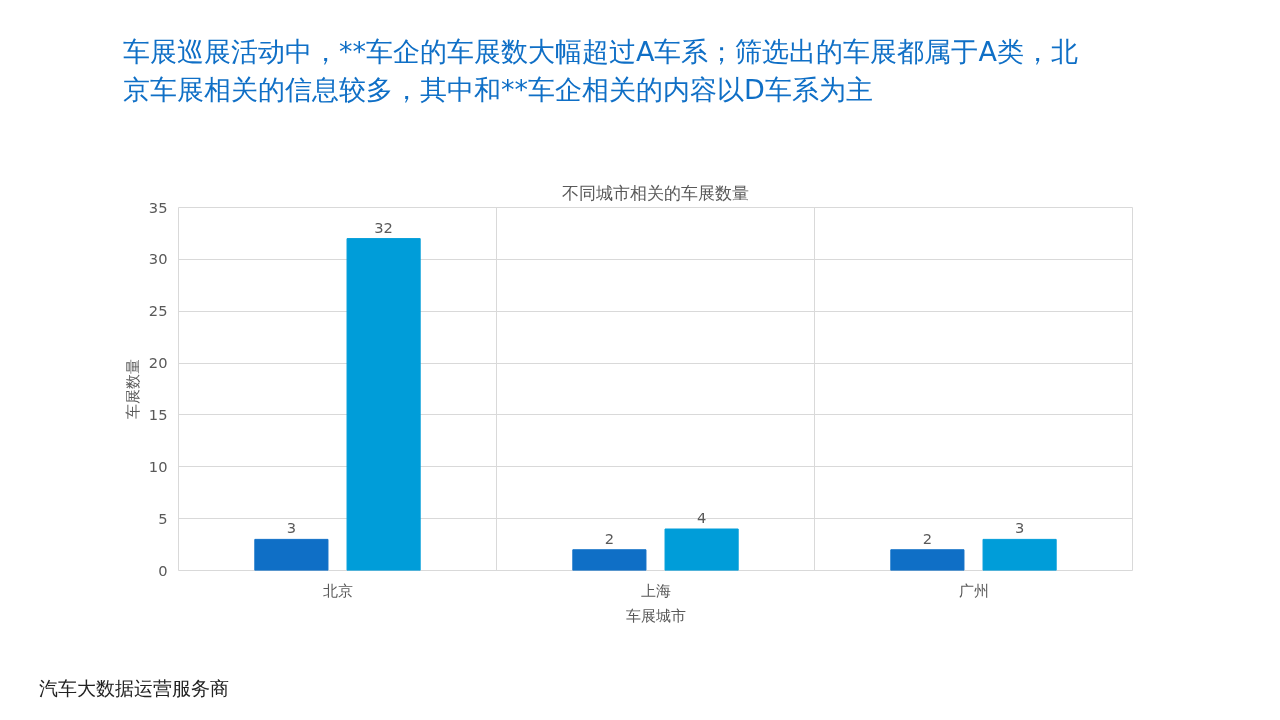 The image size is (1280, 720). What do you see at coordinates (973, 590) in the screenshot?
I see `x-tick-label: 广州` at bounding box center [973, 590].